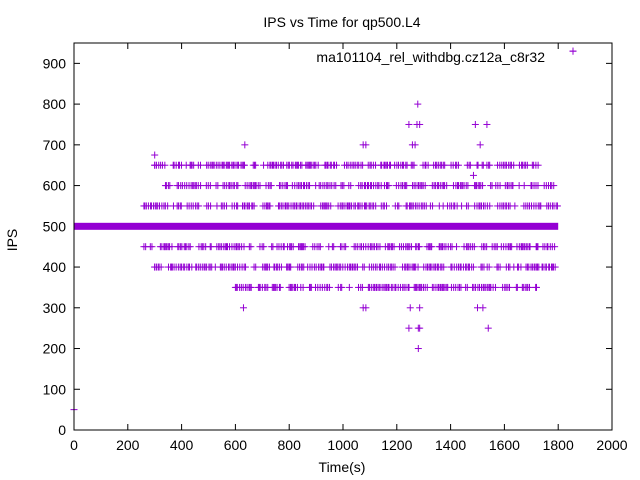 The width and height of the screenshot is (640, 480). I want to click on x-tick-label: 1600, so click(504, 445).